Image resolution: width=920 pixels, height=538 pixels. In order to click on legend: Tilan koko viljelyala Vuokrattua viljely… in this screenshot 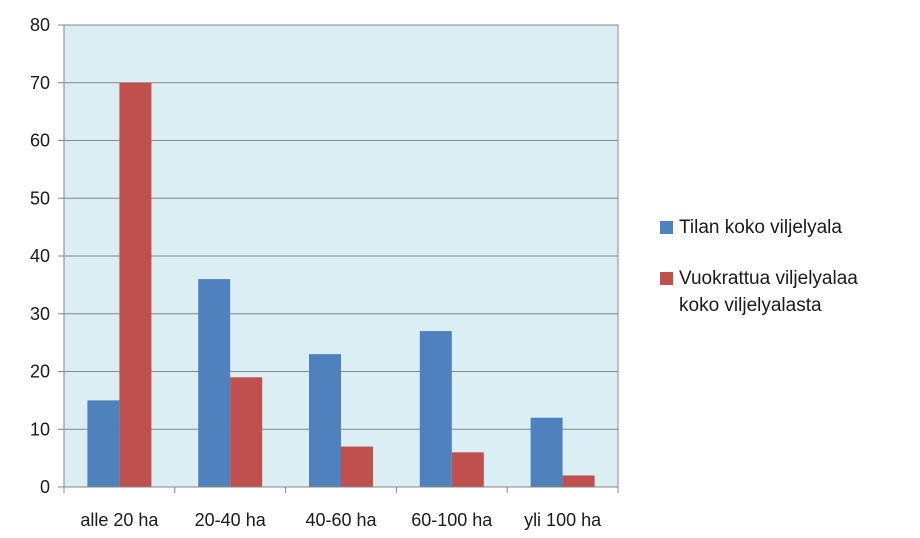, I will do `click(790, 278)`.